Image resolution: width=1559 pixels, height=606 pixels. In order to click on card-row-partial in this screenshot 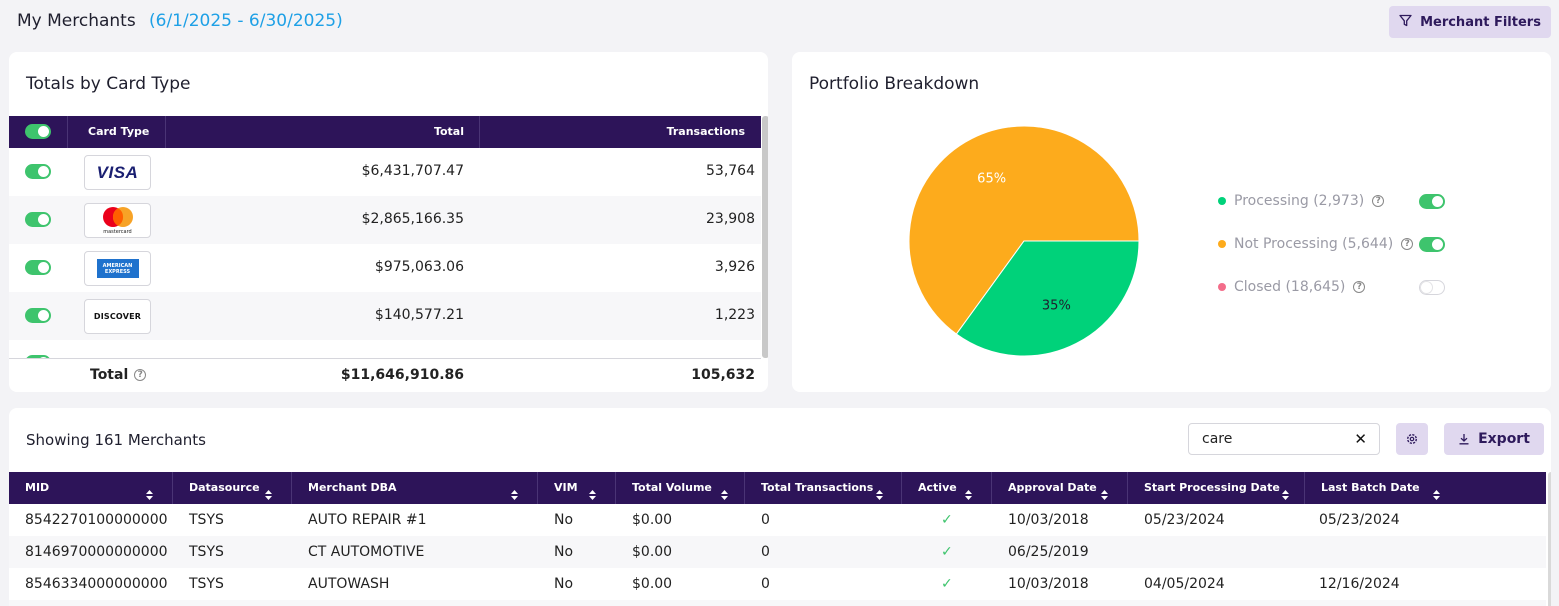, I will do `click(385, 349)`.